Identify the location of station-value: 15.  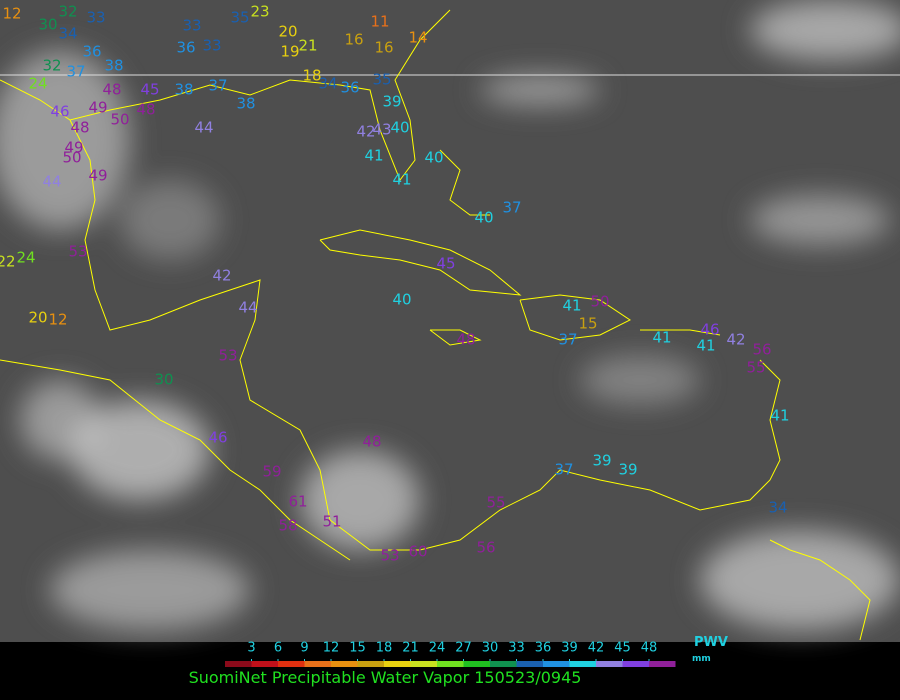
(587, 324).